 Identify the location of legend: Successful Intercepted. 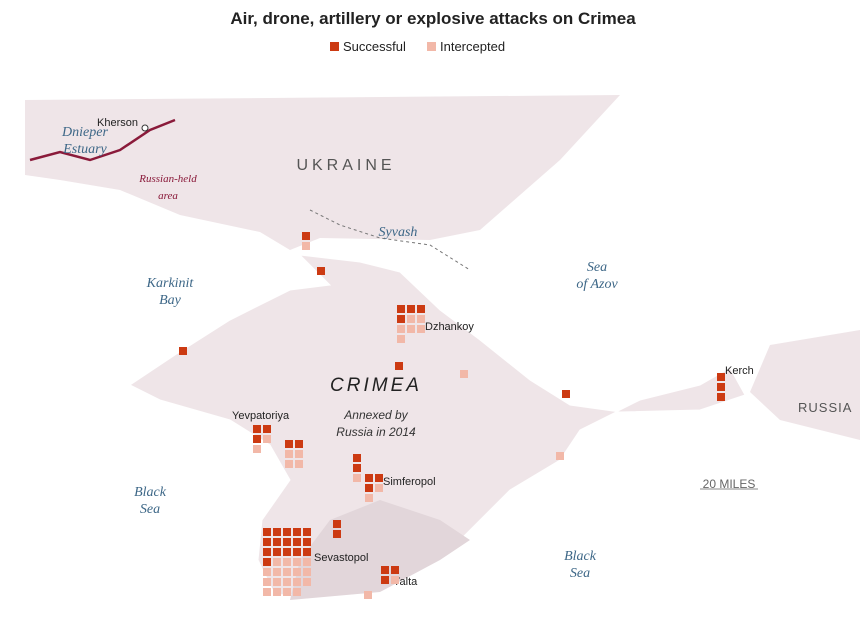
(417, 46).